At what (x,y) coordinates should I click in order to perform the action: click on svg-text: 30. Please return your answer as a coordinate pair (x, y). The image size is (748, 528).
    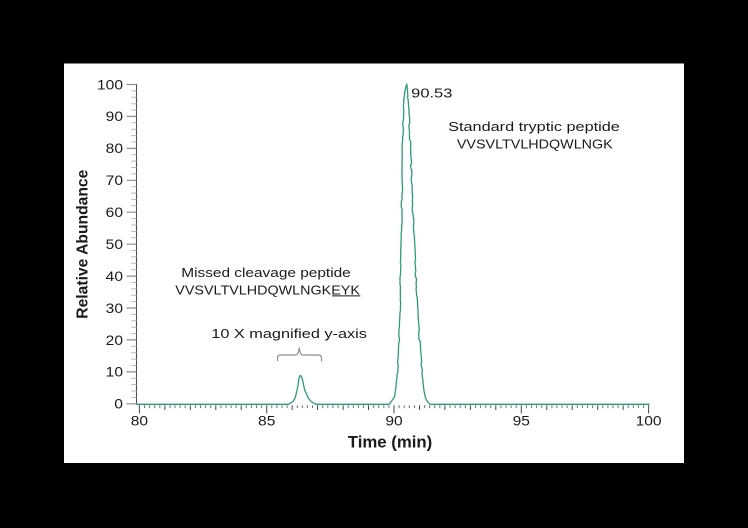
    Looking at the image, I should click on (115, 308).